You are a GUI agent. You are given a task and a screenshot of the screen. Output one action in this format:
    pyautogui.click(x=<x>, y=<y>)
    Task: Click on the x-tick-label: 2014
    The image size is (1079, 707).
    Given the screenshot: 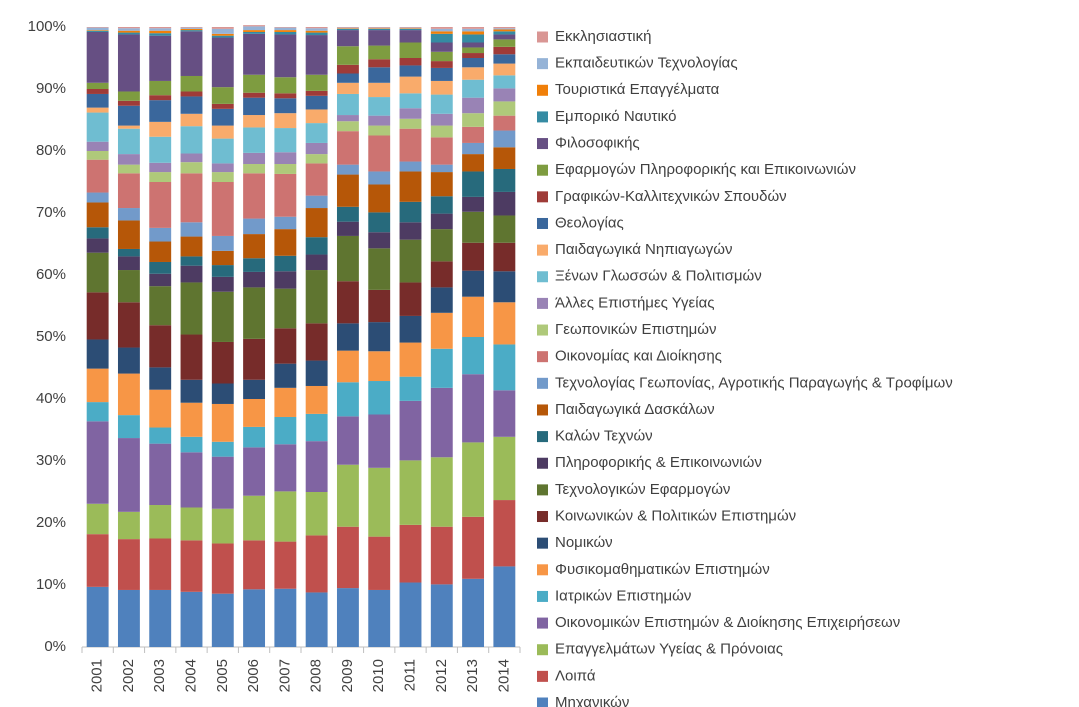 What is the action you would take?
    pyautogui.click(x=503, y=675)
    